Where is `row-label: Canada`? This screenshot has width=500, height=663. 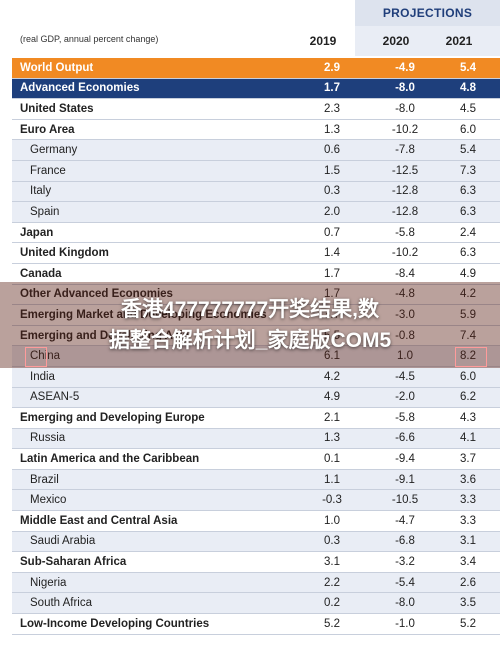
row-label: Canada is located at coordinates (41, 273).